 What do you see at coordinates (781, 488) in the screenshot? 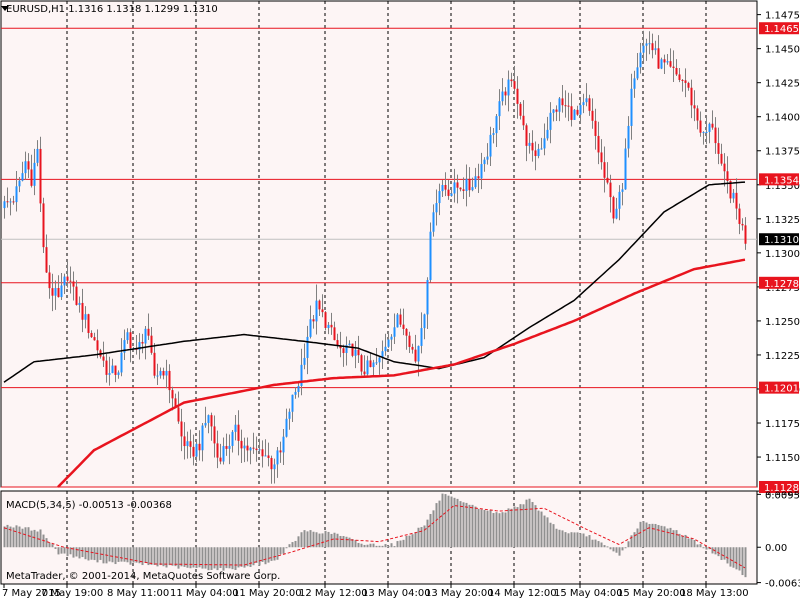
I see `level-price-label: 1.1128` at bounding box center [781, 488].